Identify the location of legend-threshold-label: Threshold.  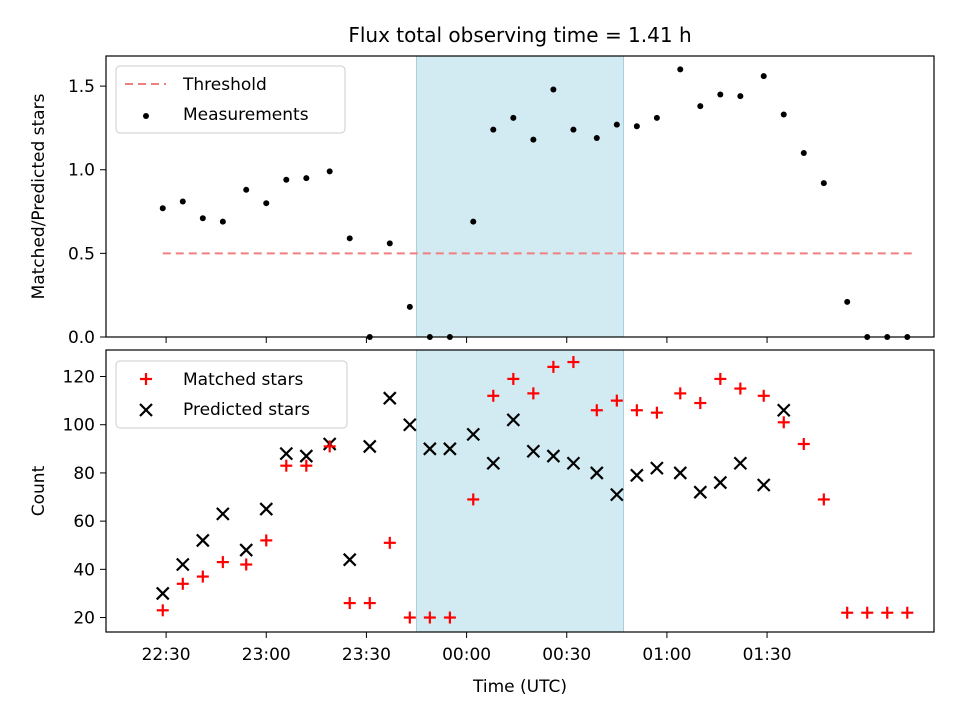
(224, 85).